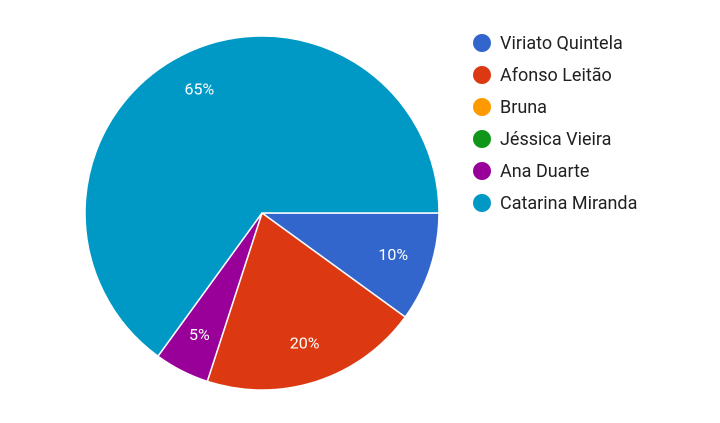  Describe the element at coordinates (393, 254) in the screenshot. I see `slice-label: 10%` at that location.